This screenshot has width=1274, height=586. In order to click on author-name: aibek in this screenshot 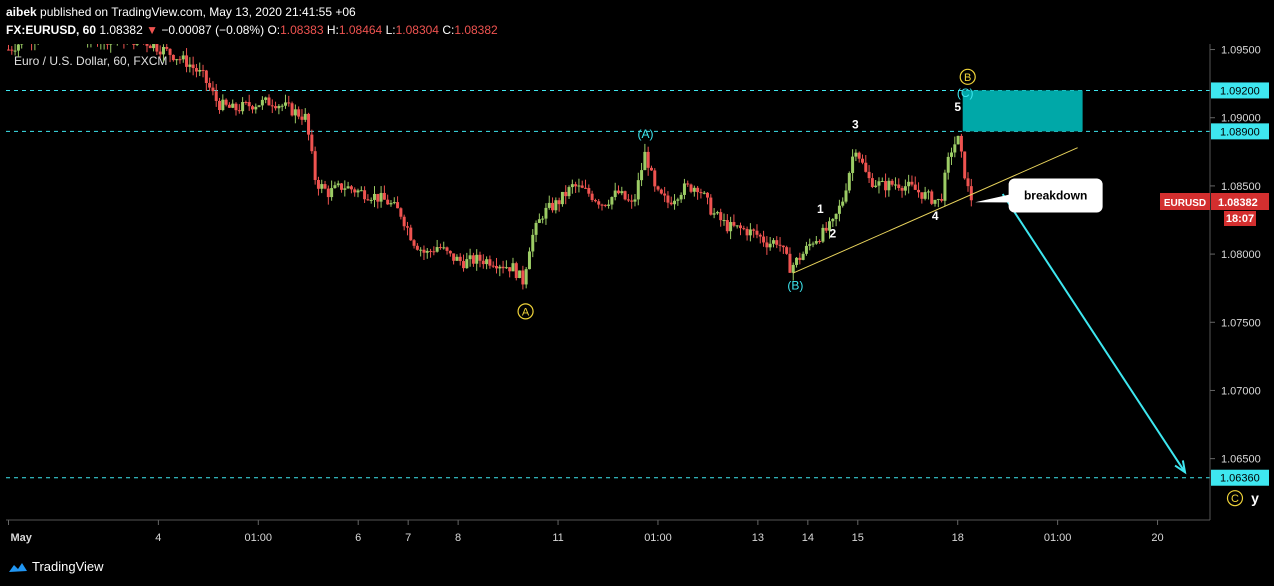, I will do `click(21, 12)`.